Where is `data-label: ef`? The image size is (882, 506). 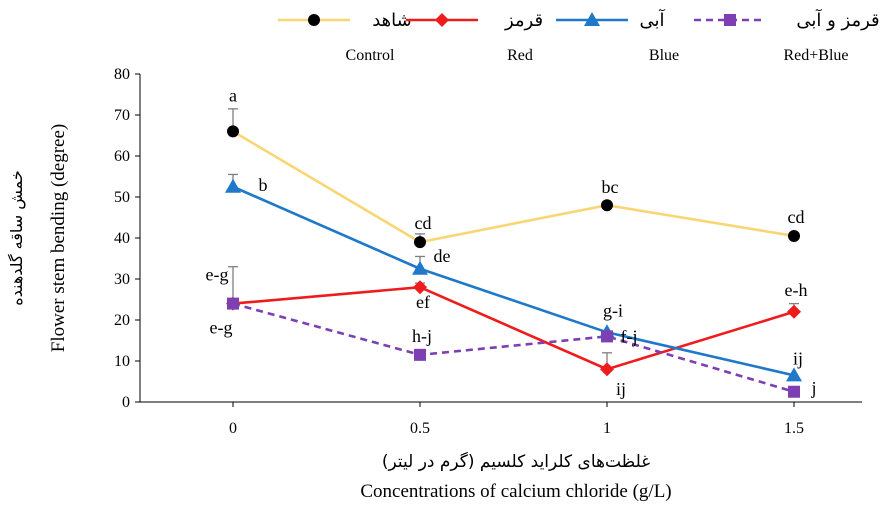 data-label: ef is located at coordinates (423, 302).